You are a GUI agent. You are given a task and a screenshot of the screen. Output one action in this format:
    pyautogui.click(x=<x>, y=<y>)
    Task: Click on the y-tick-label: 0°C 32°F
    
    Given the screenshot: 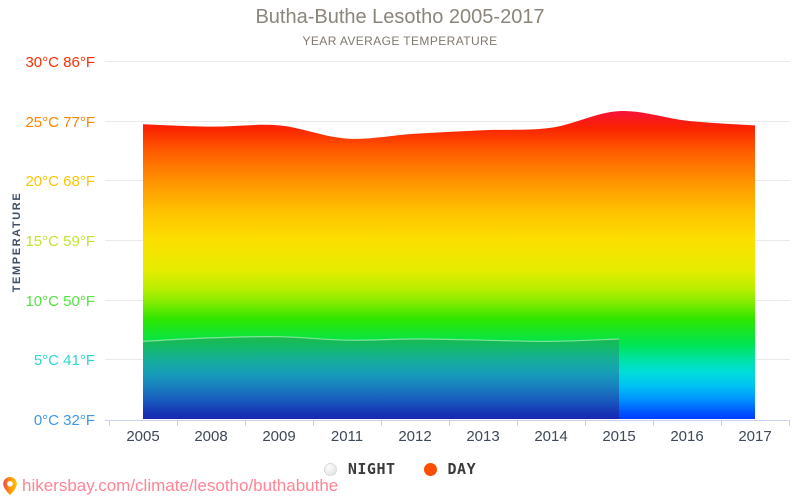 What is the action you would take?
    pyautogui.click(x=64, y=420)
    